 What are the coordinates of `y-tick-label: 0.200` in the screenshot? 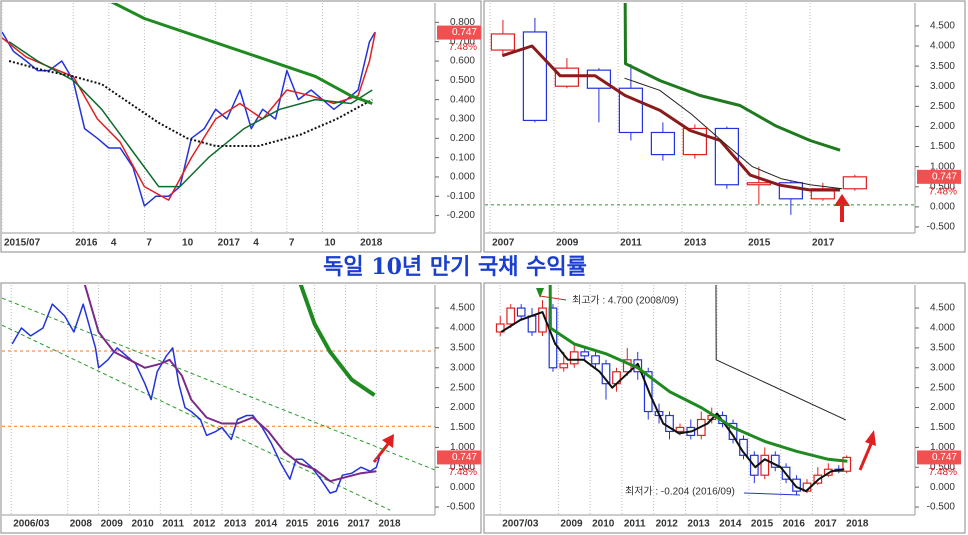 It's located at (462, 138).